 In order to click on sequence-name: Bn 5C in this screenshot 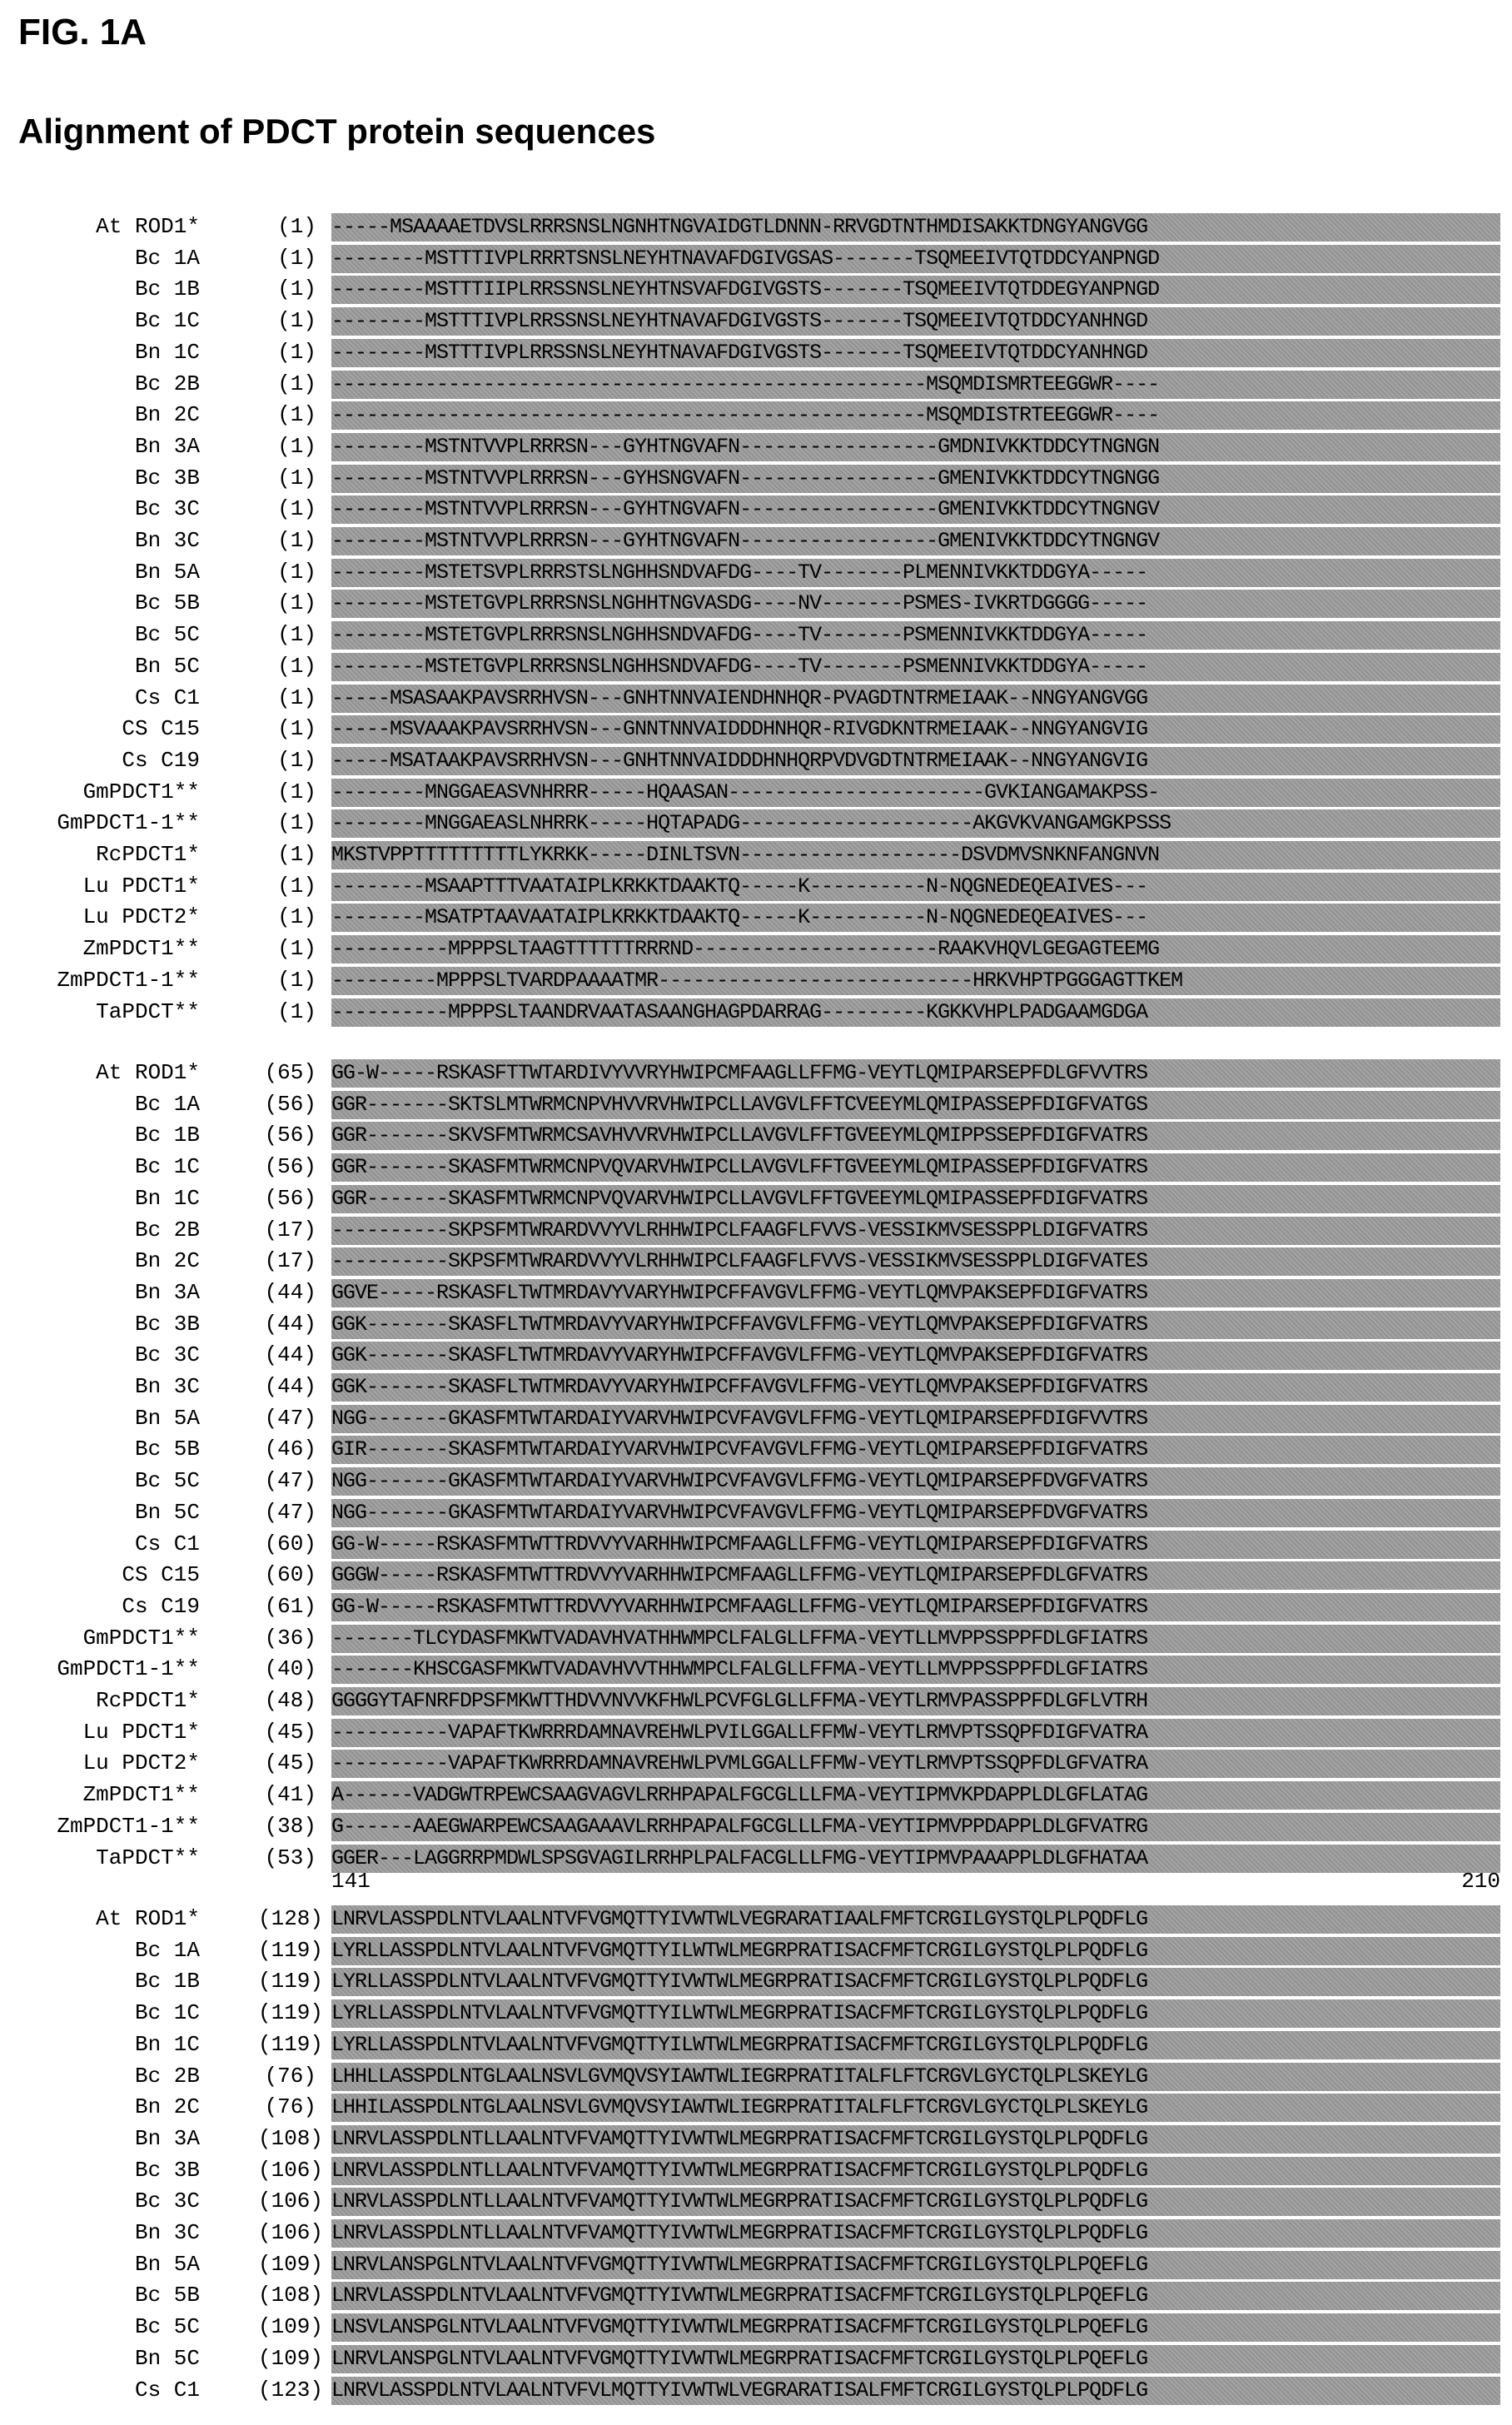, I will do `click(167, 2358)`.